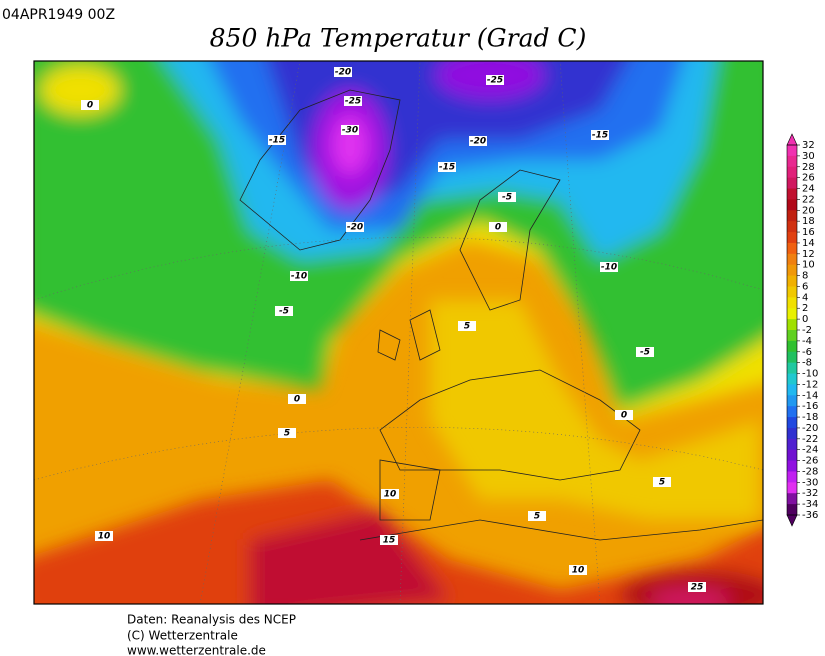 The height and width of the screenshot is (656, 825). What do you see at coordinates (805, 286) in the screenshot?
I see `colorbar-label: 6` at bounding box center [805, 286].